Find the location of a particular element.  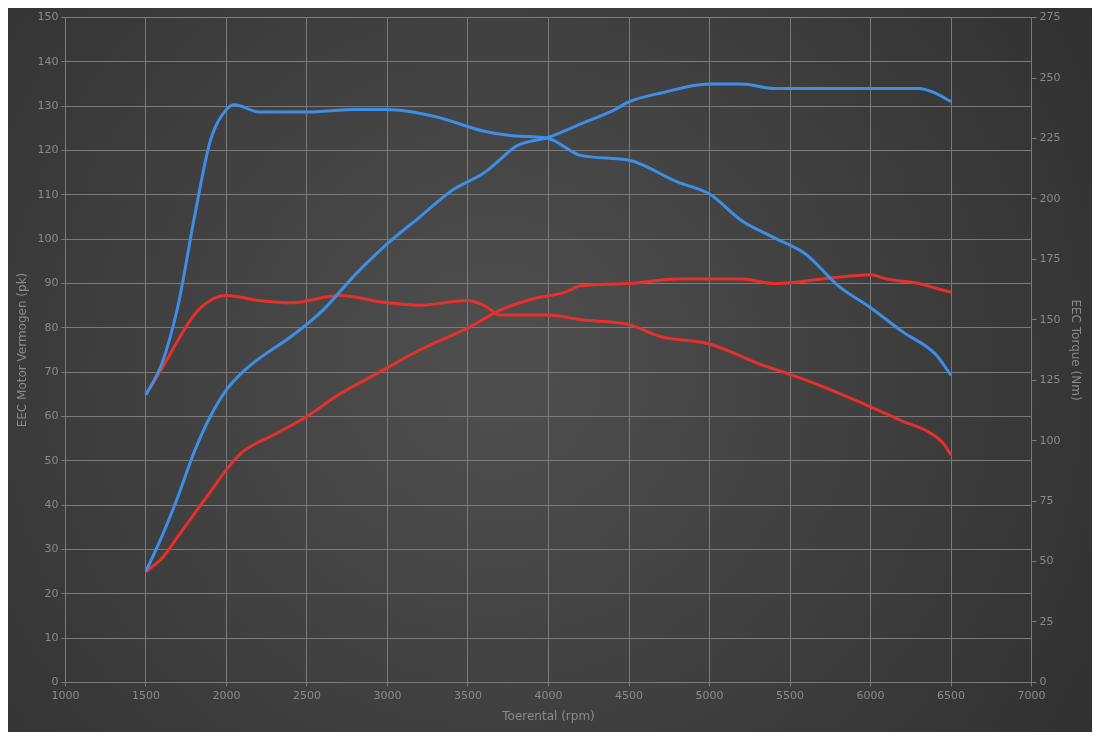

y-tick-label: 0 is located at coordinates (55, 682).